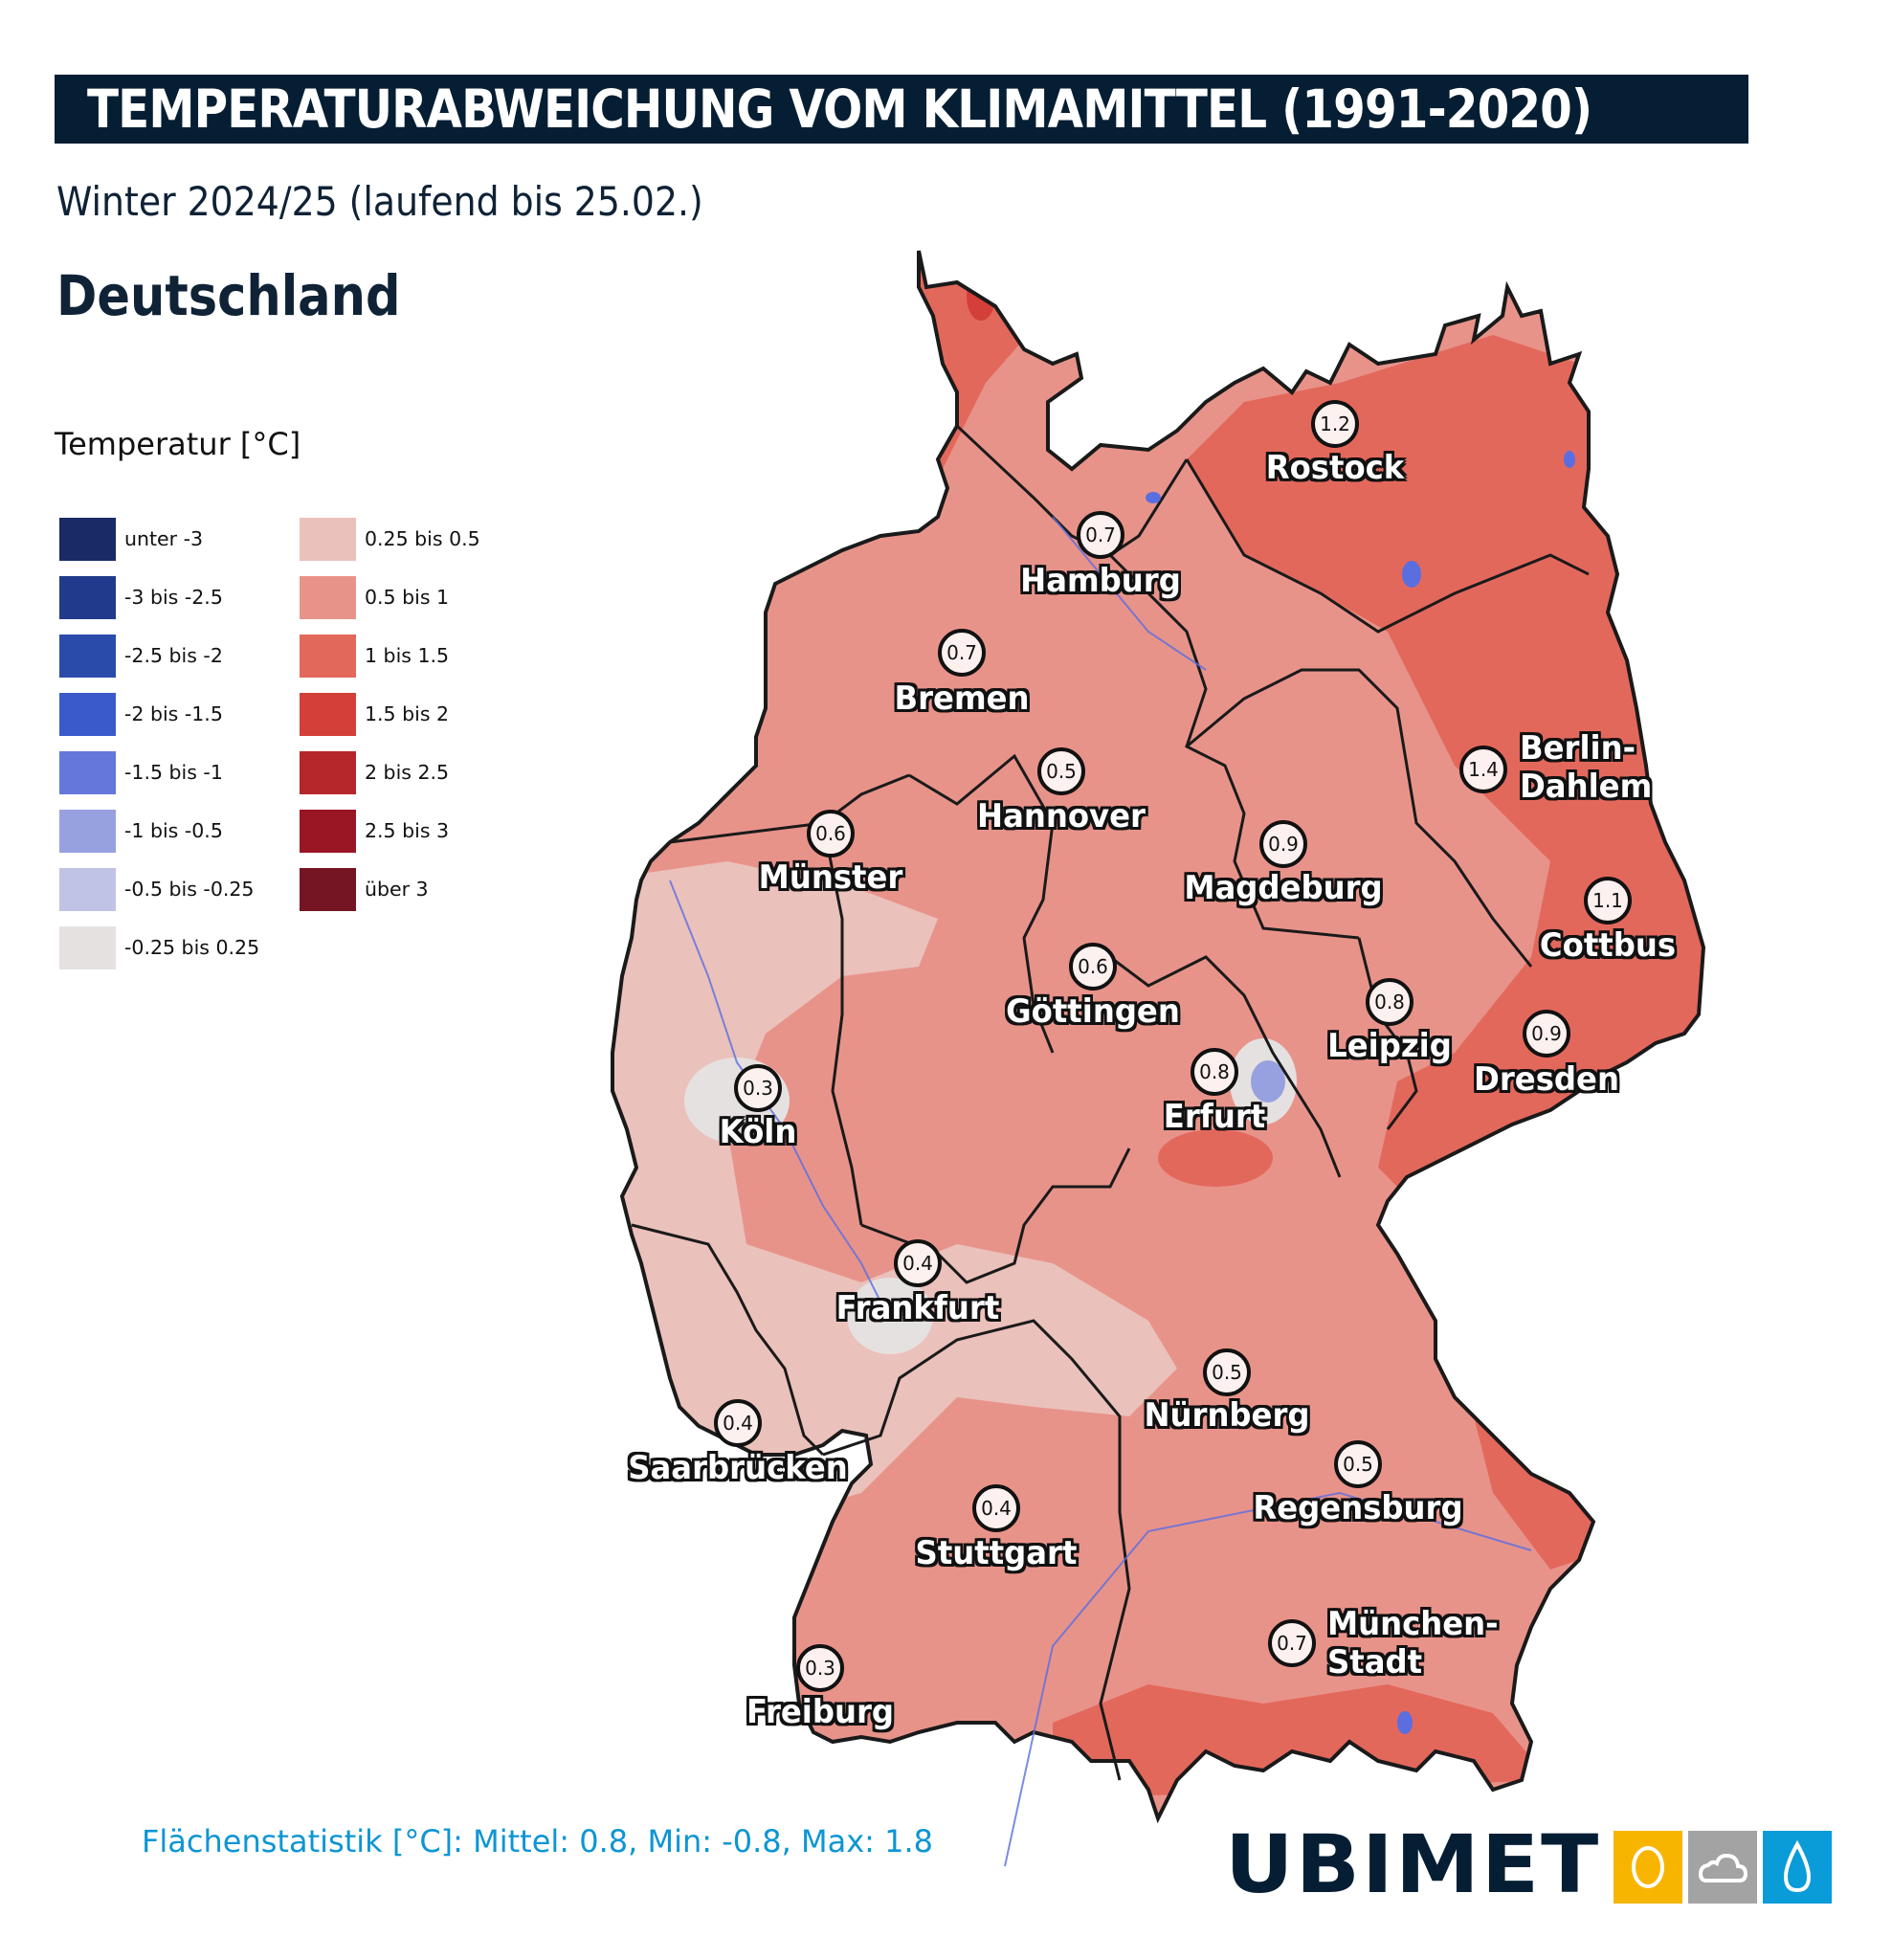 This screenshot has height=1960, width=1892. What do you see at coordinates (407, 597) in the screenshot?
I see `legend-label: 0.5 bis 1` at bounding box center [407, 597].